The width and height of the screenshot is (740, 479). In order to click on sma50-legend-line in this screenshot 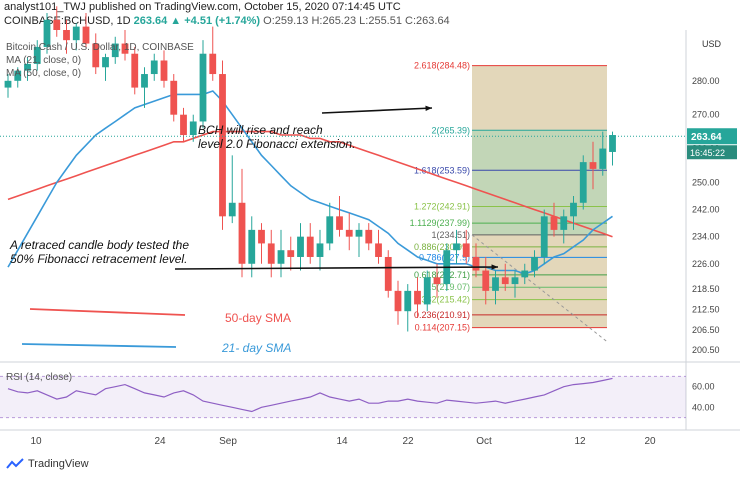, I will do `click(107, 312)`.